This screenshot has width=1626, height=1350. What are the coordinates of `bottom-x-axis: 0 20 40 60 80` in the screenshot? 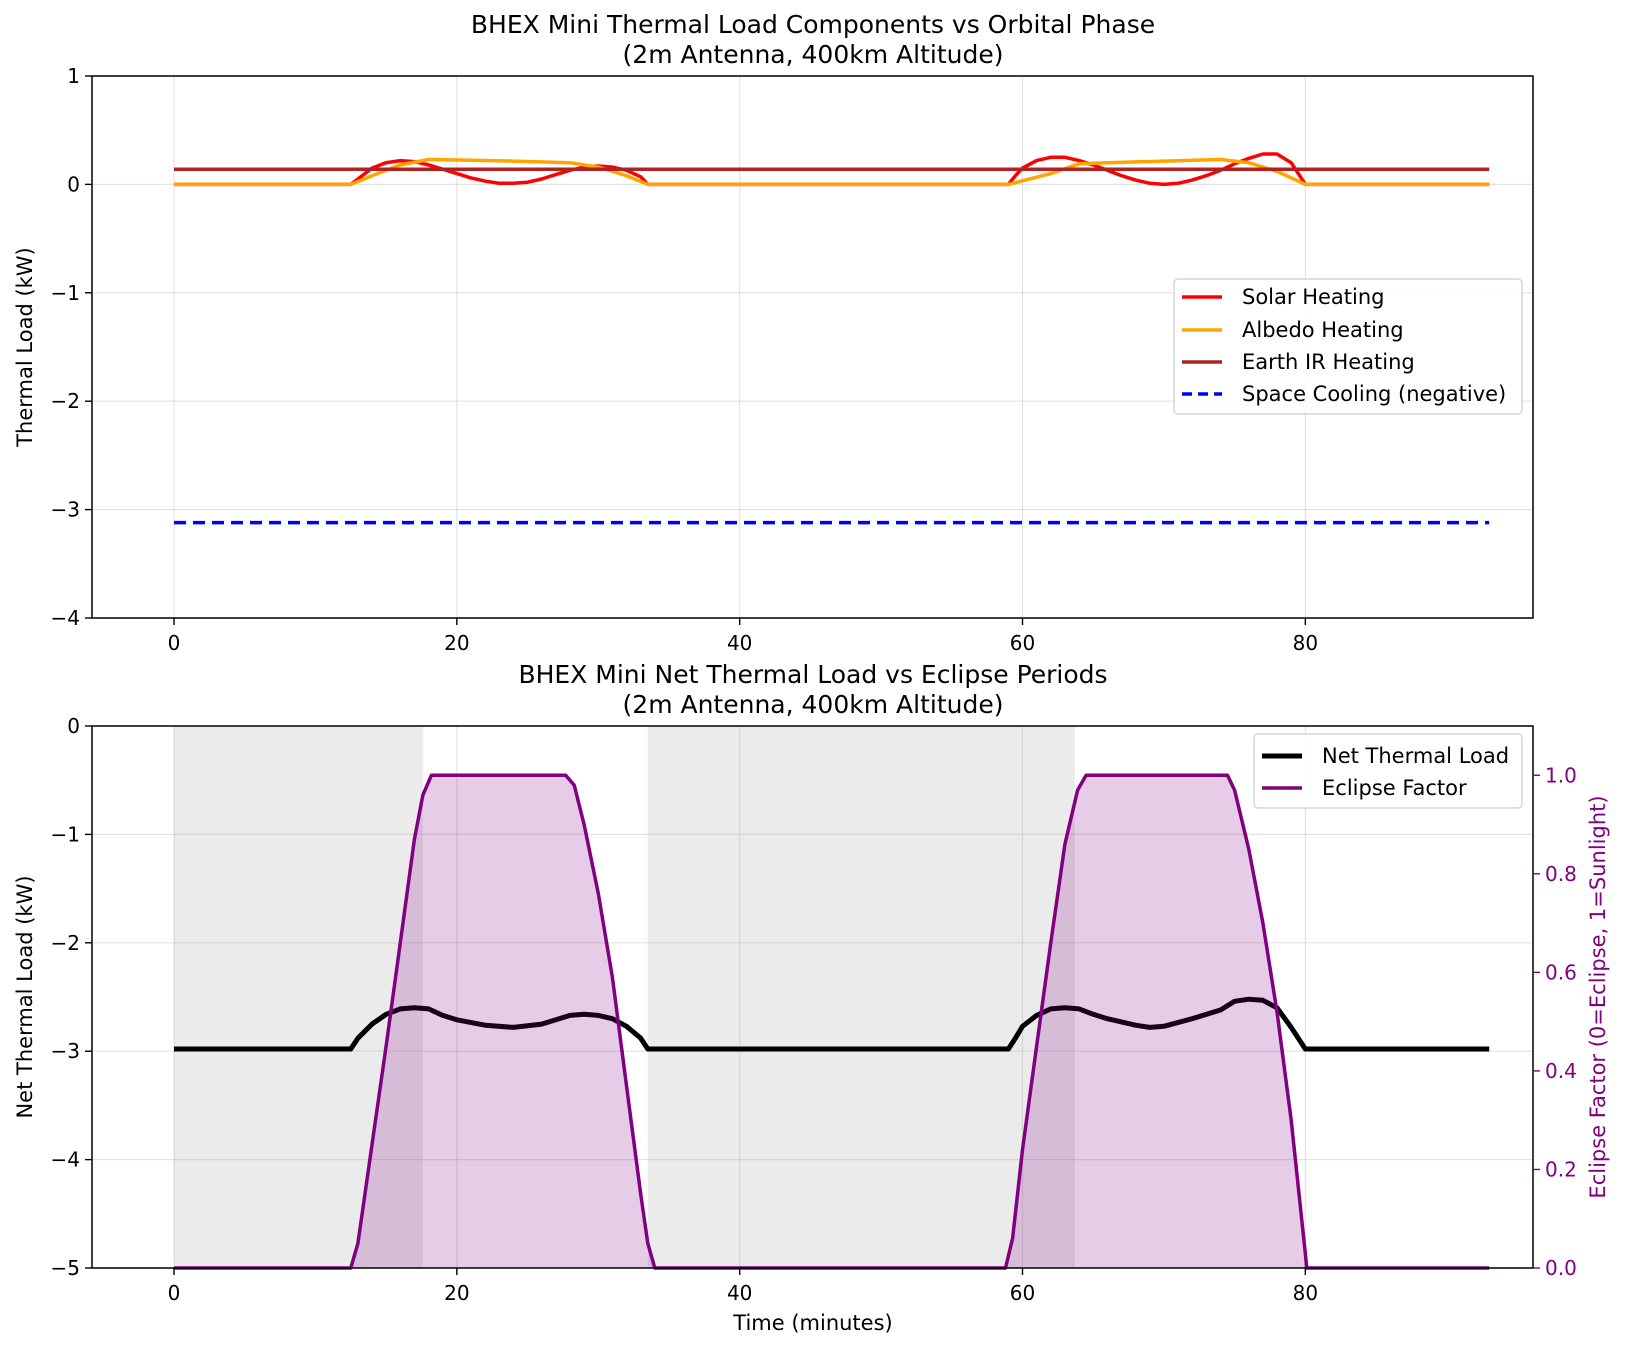 It's located at (743, 1286).